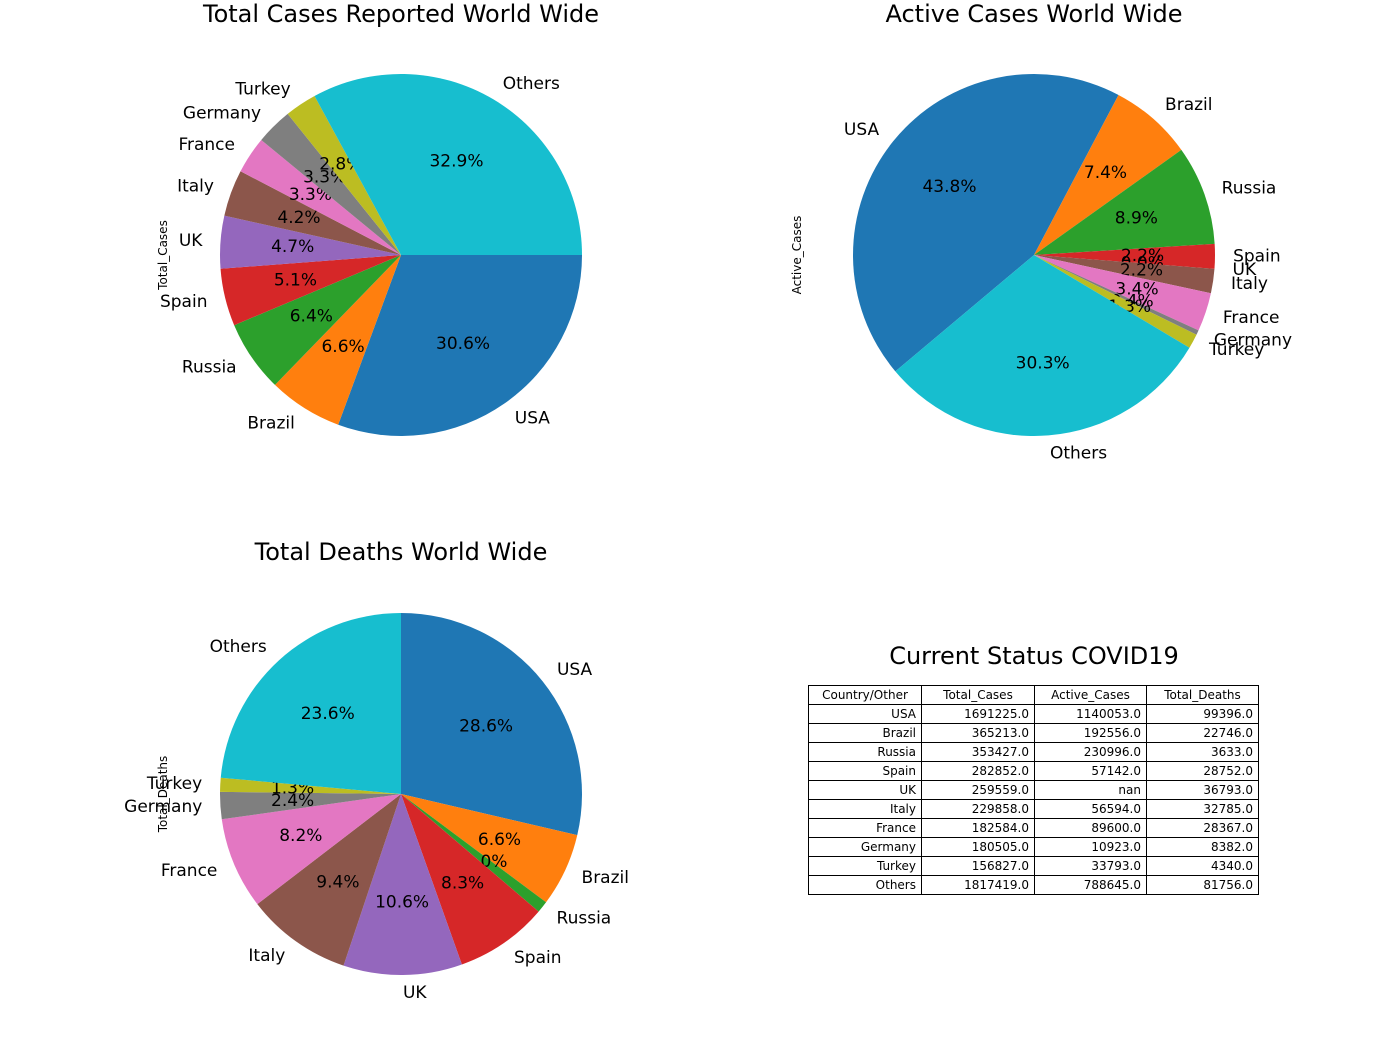 The image size is (1400, 1050). I want to click on column-header: Active_Cases, so click(1090, 695).